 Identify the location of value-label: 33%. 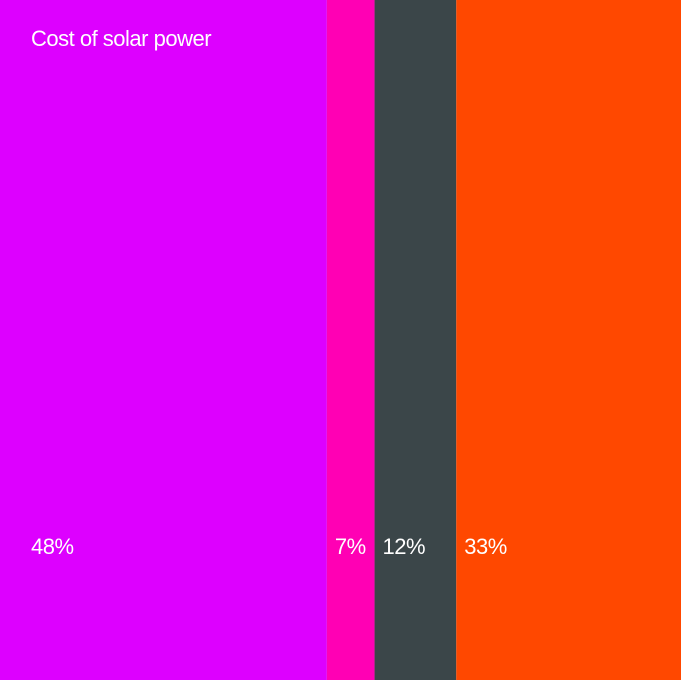
(485, 546).